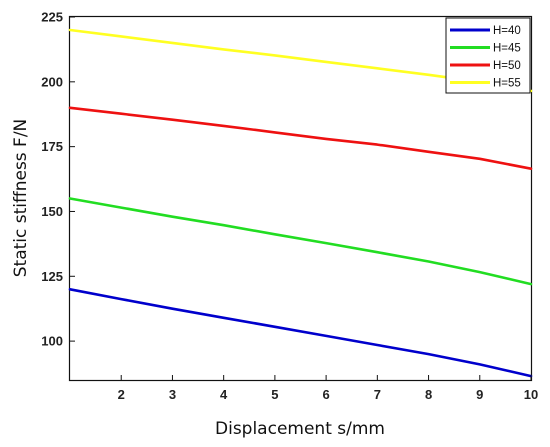  What do you see at coordinates (479, 394) in the screenshot?
I see `x-tick-label: 9` at bounding box center [479, 394].